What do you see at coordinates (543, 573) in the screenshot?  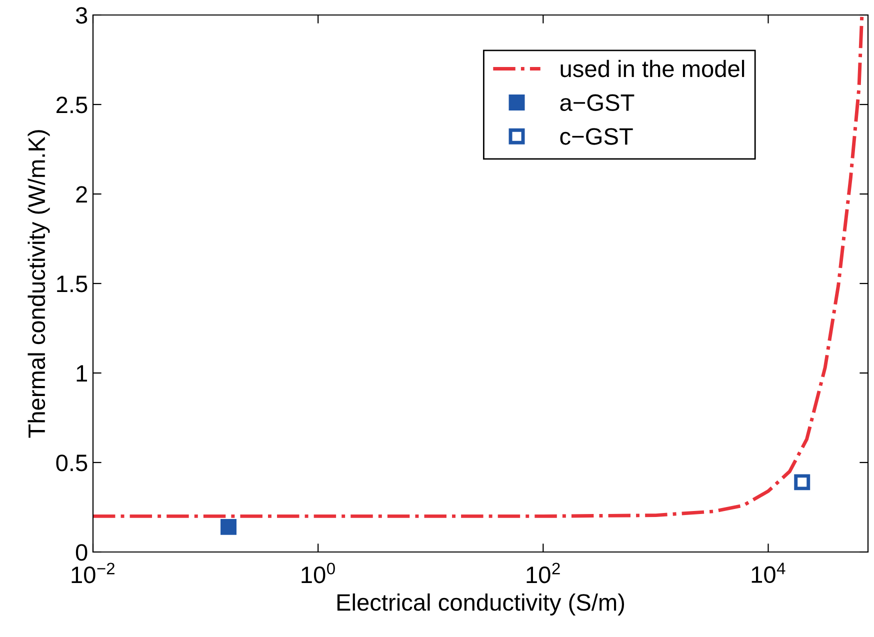 I see `x-tick-label: 10$^{2}$` at bounding box center [543, 573].